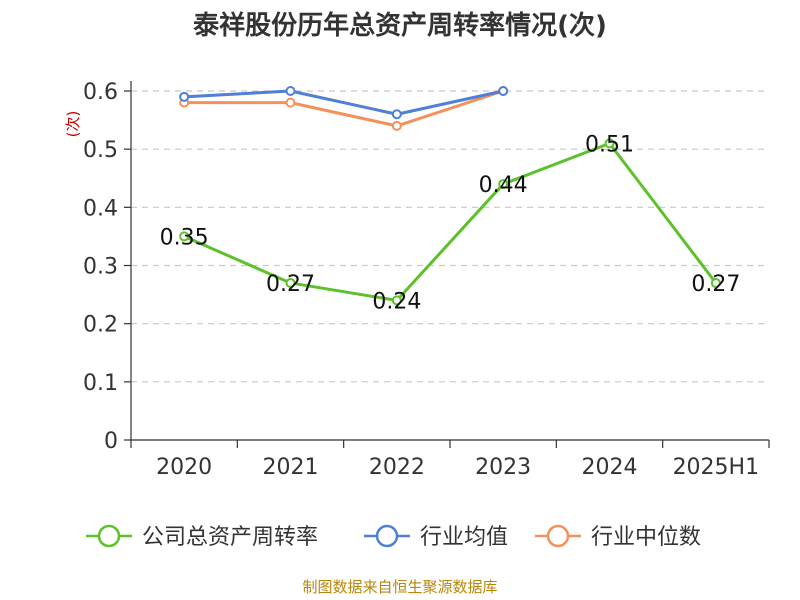 The height and width of the screenshot is (600, 800). What do you see at coordinates (399, 587) in the screenshot?
I see `source-note: 制图数据来自恒生聚源数据库` at bounding box center [399, 587].